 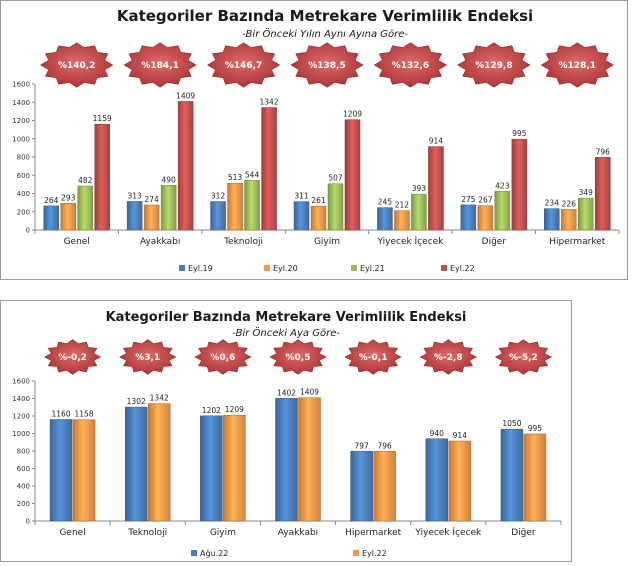 What do you see at coordinates (211, 410) in the screenshot?
I see `data-label: 1202` at bounding box center [211, 410].